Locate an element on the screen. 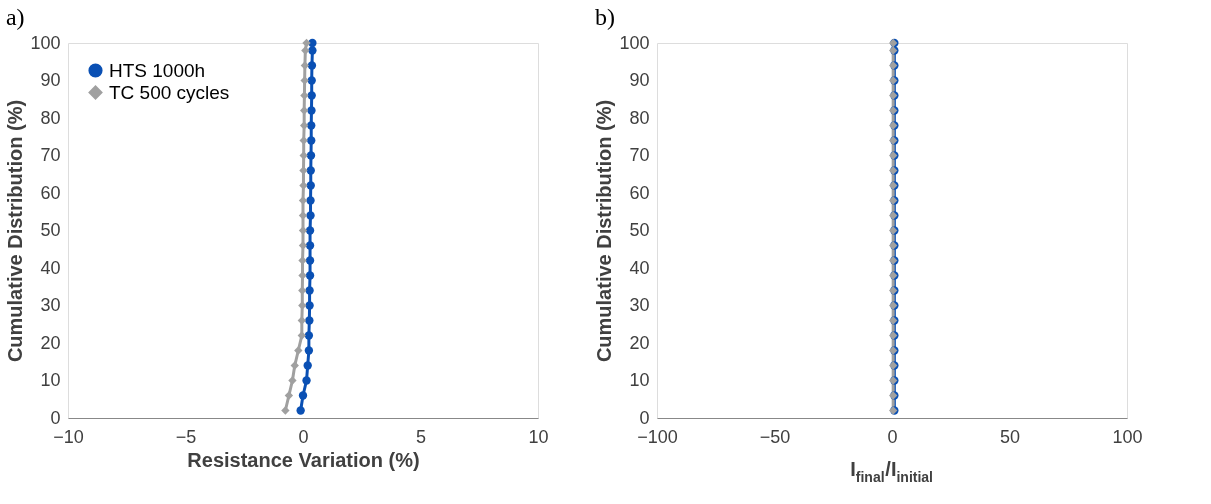 The width and height of the screenshot is (1211, 504). x-tick-label: 10 is located at coordinates (538, 436).